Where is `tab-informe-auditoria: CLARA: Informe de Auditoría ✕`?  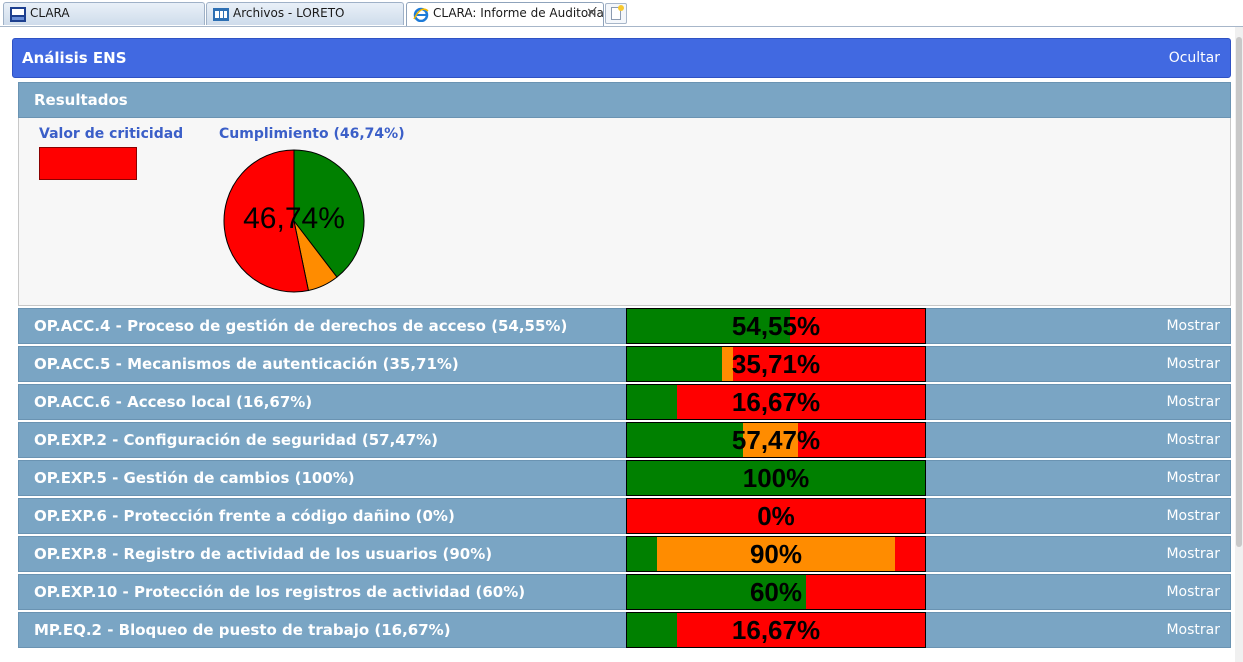
tab-informe-auditoria: CLARA: Informe de Auditoría ✕ is located at coordinates (505, 14).